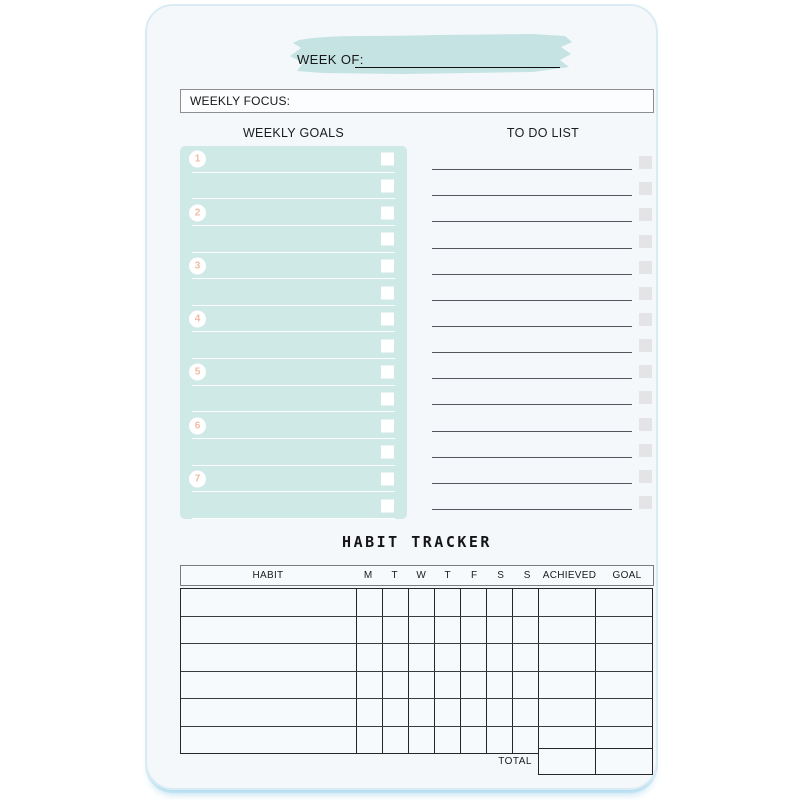 The width and height of the screenshot is (800, 800). What do you see at coordinates (293, 159) in the screenshot?
I see `goal-row: 1` at bounding box center [293, 159].